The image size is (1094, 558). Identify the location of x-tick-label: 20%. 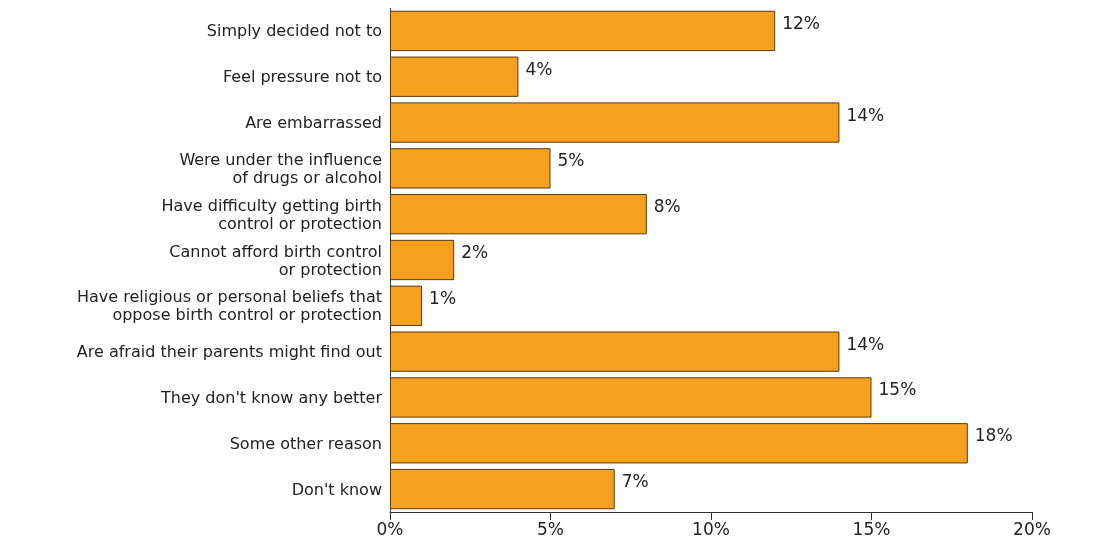
(1032, 528).